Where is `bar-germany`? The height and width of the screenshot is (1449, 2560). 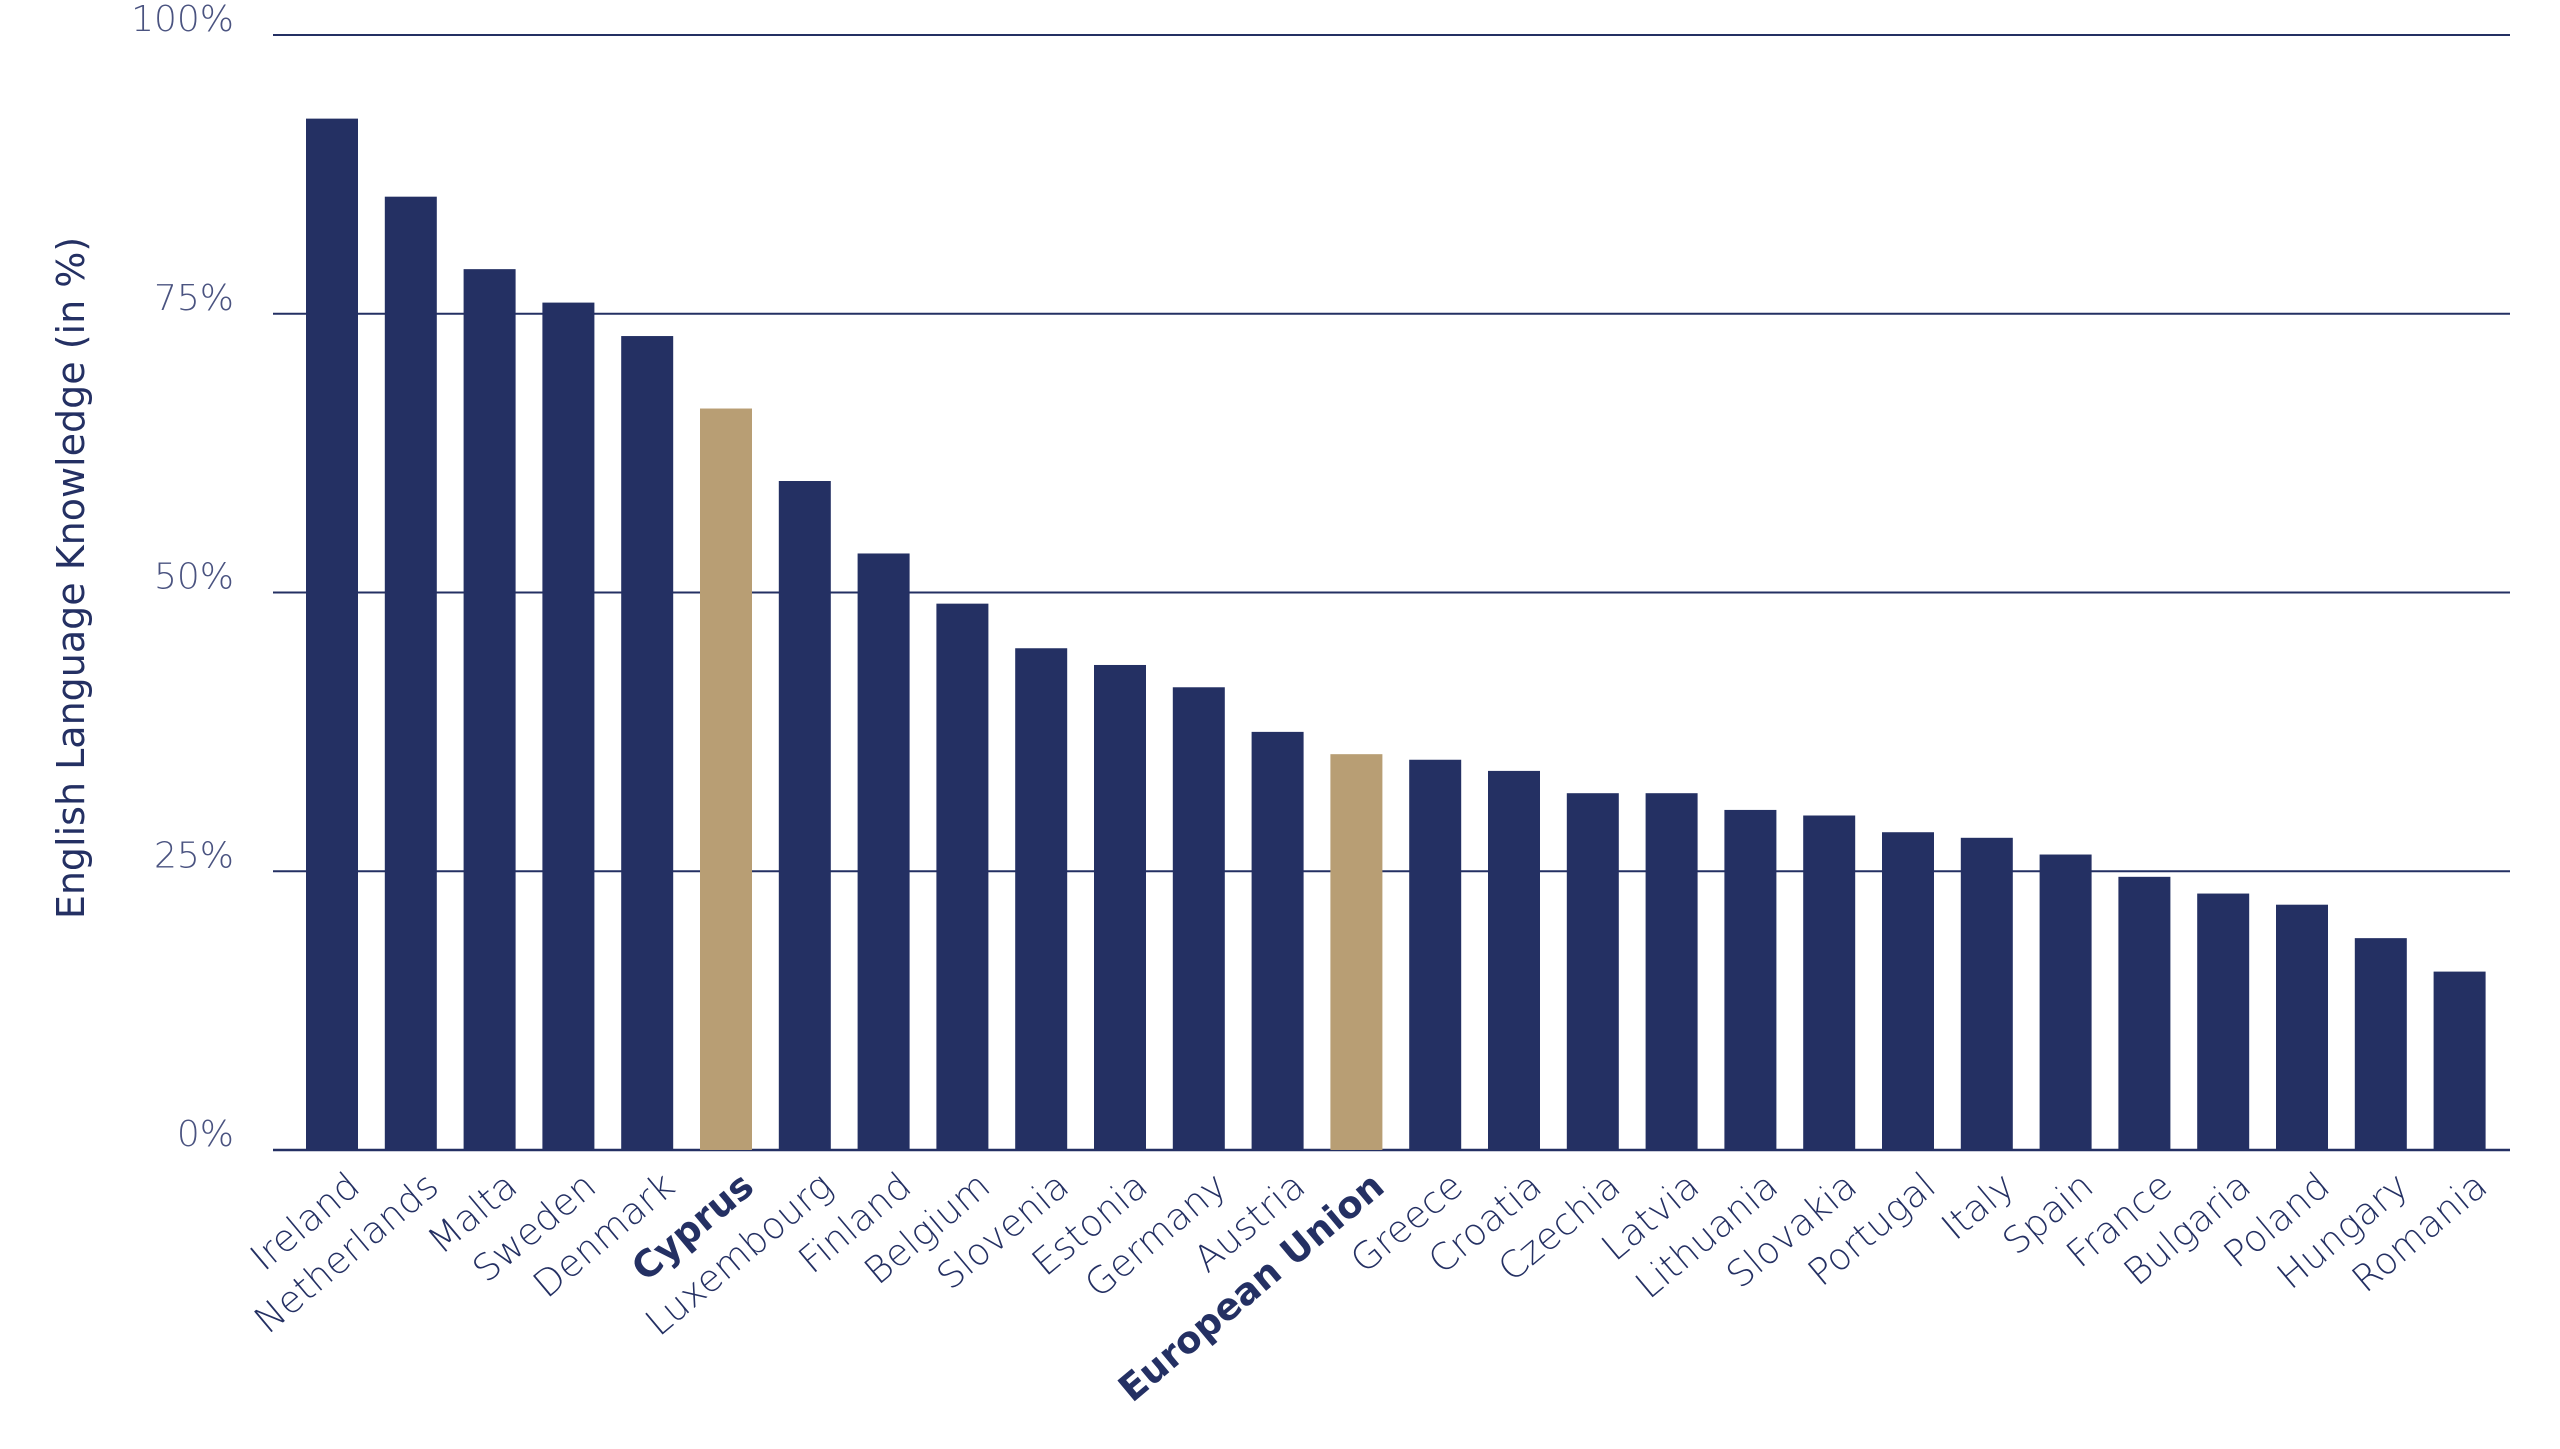
bar-germany is located at coordinates (1198, 918).